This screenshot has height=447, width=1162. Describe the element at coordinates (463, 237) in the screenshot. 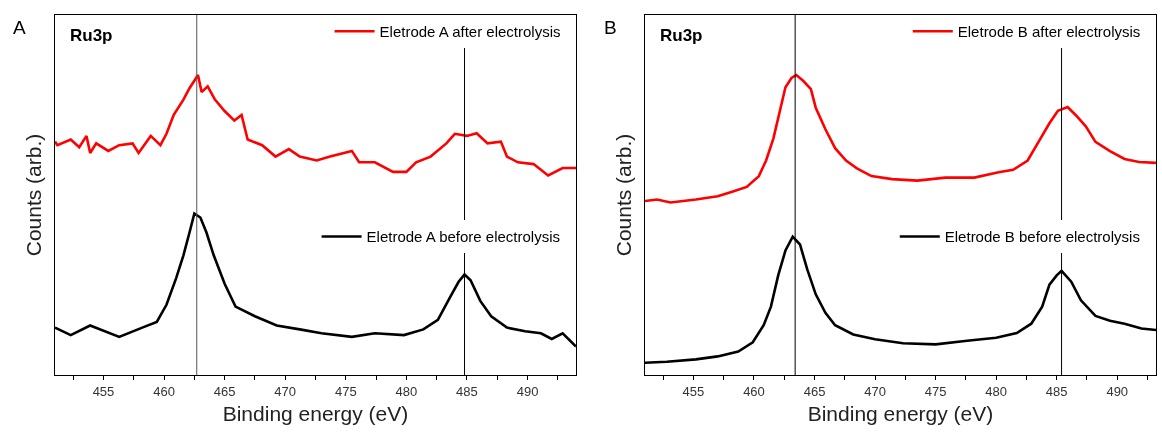

I see `legend-label: Eletrode A before electrolysis` at that location.